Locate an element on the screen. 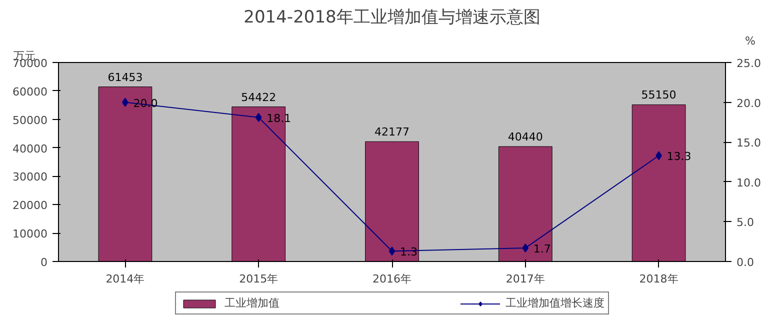  data-label: 54422 is located at coordinates (258, 97).